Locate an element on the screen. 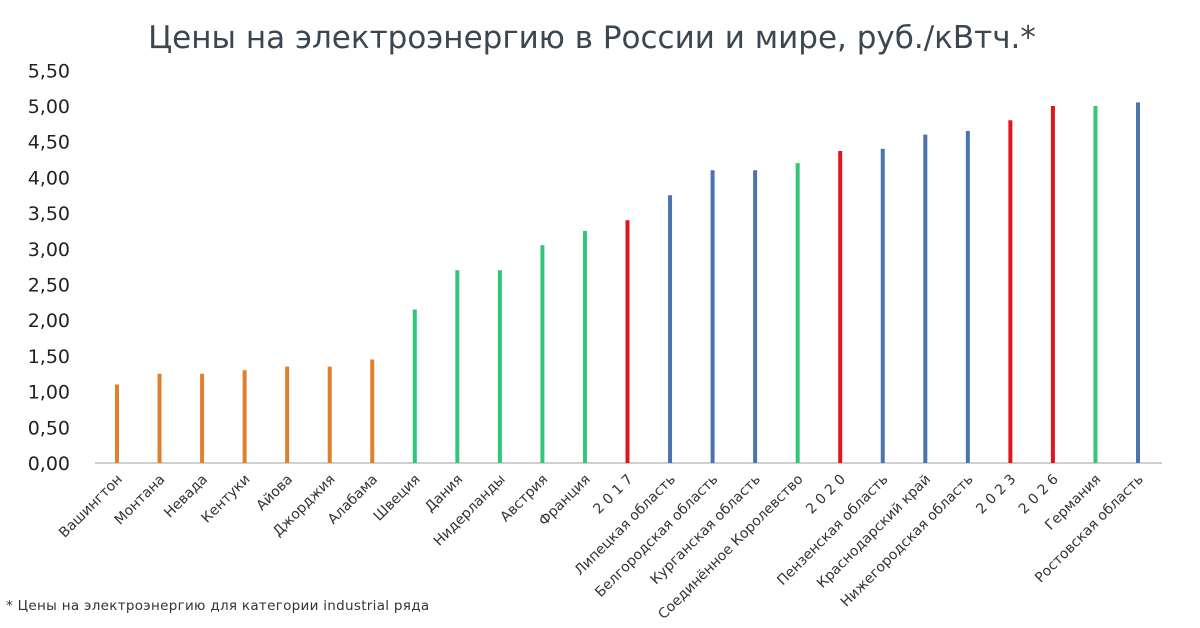  y-tick-label: 0,50 is located at coordinates (49, 428).